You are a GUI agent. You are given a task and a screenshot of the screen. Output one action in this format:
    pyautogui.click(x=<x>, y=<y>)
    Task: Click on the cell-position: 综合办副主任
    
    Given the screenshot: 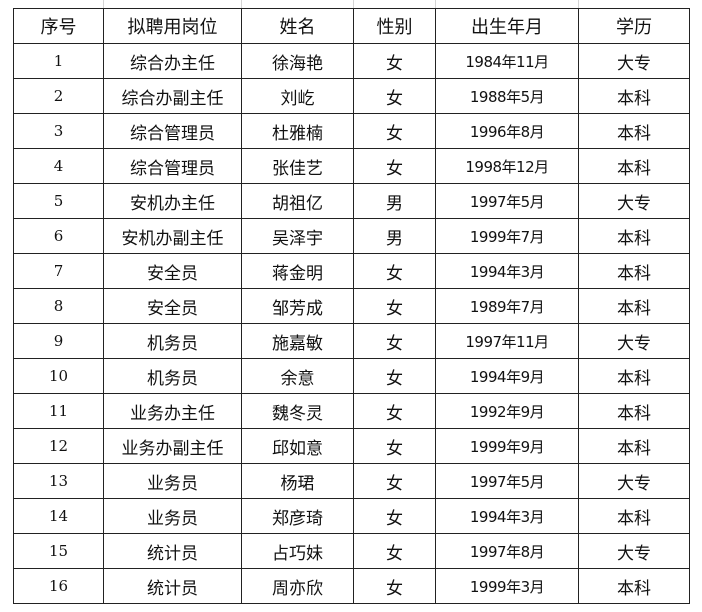 What is the action you would take?
    pyautogui.click(x=172, y=96)
    